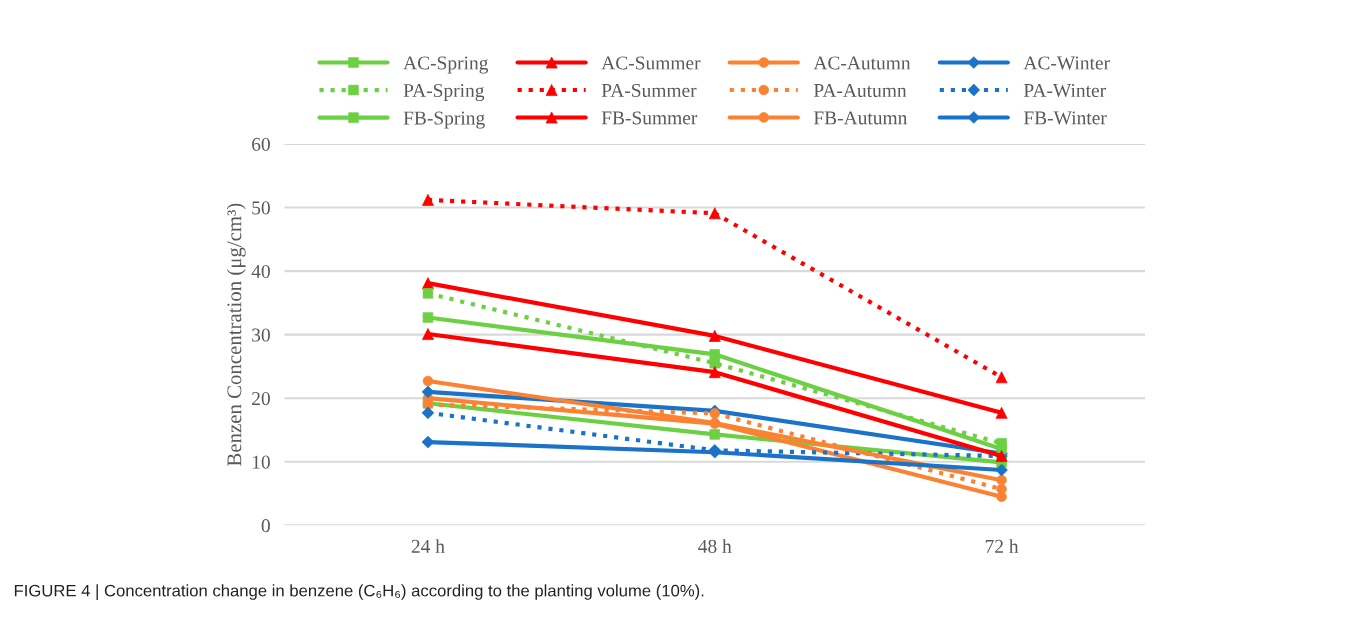  What do you see at coordinates (862, 63) in the screenshot?
I see `legend-label: AC-Autumn` at bounding box center [862, 63].